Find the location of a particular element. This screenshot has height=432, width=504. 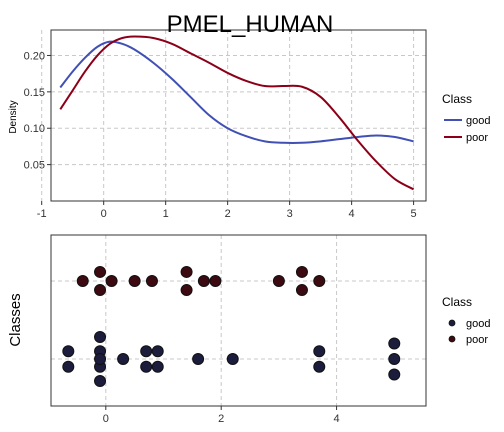

classes-x-tick-label: 4 is located at coordinates (337, 419).